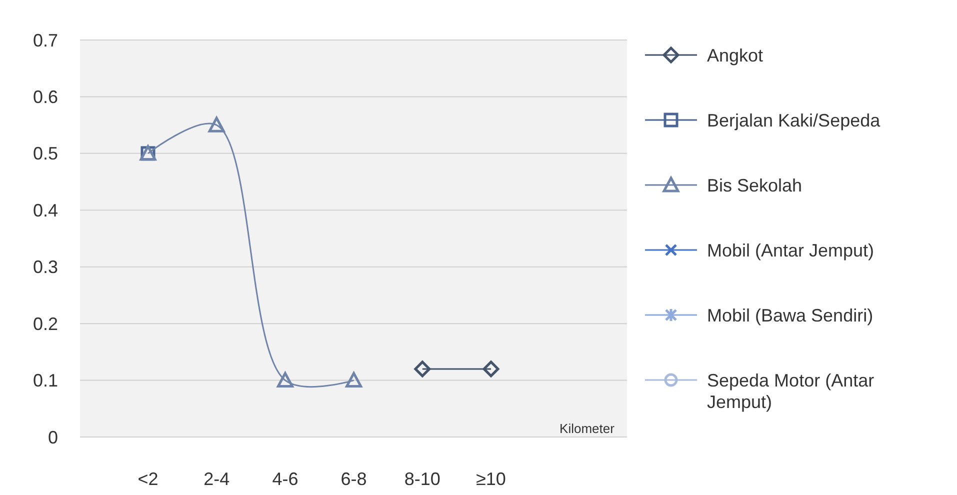  I want to click on legend-label: Mobil (Bawa Sendiri), so click(790, 315).